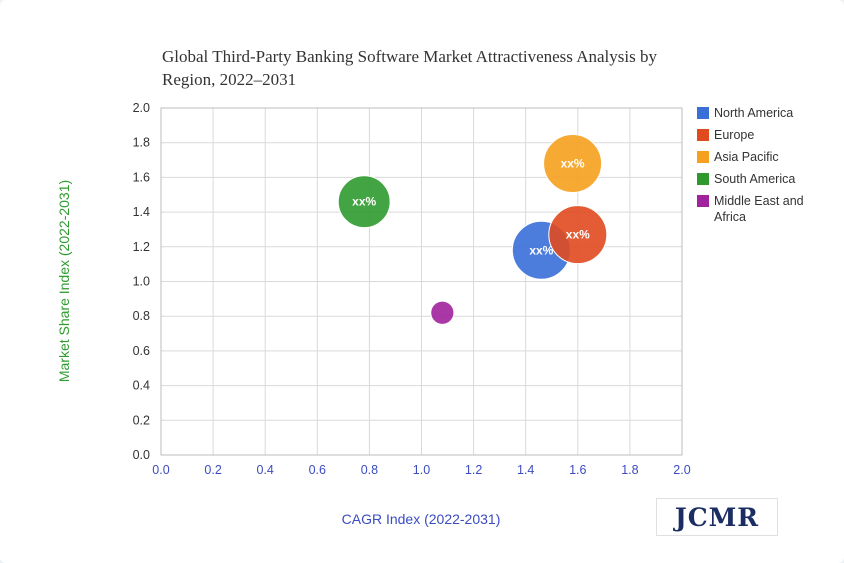  I want to click on bubble-asia-pacific, so click(573, 164).